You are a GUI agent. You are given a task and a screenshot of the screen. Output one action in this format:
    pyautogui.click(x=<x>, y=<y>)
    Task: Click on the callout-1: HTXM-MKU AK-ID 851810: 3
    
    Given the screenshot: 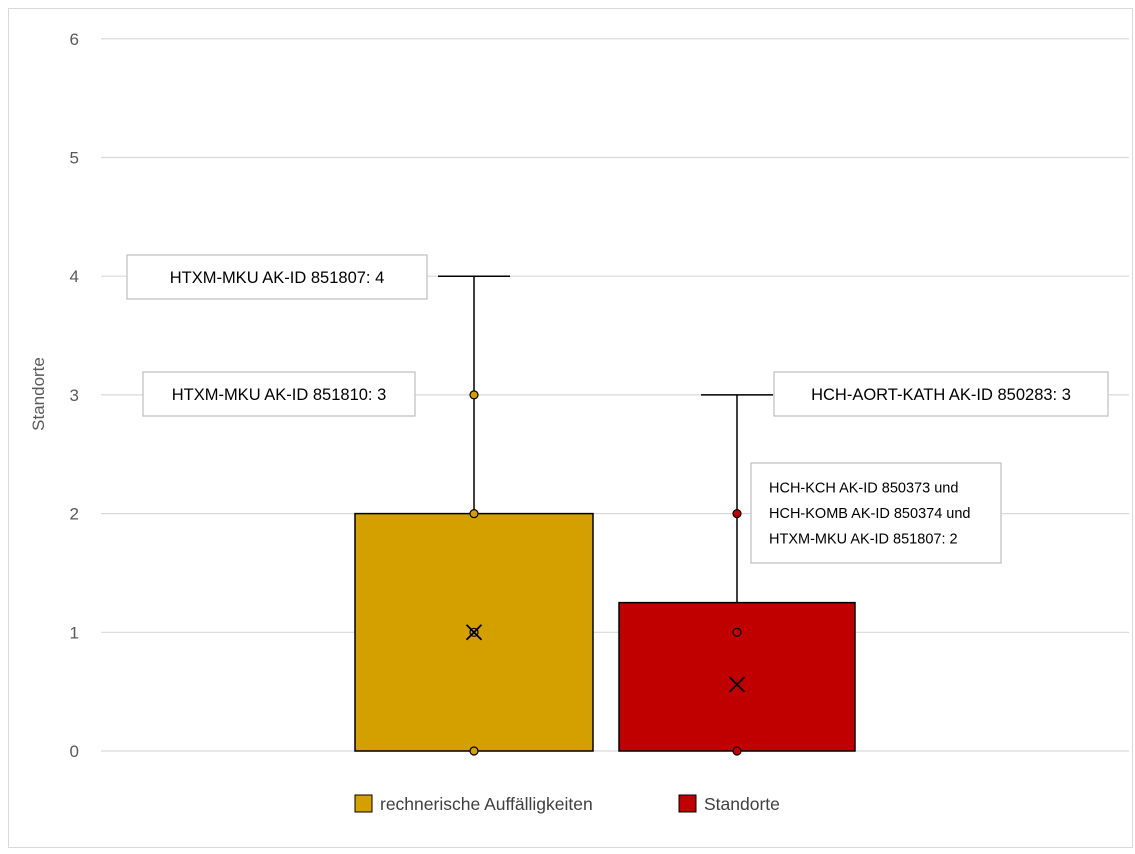 What is the action you would take?
    pyautogui.click(x=279, y=394)
    